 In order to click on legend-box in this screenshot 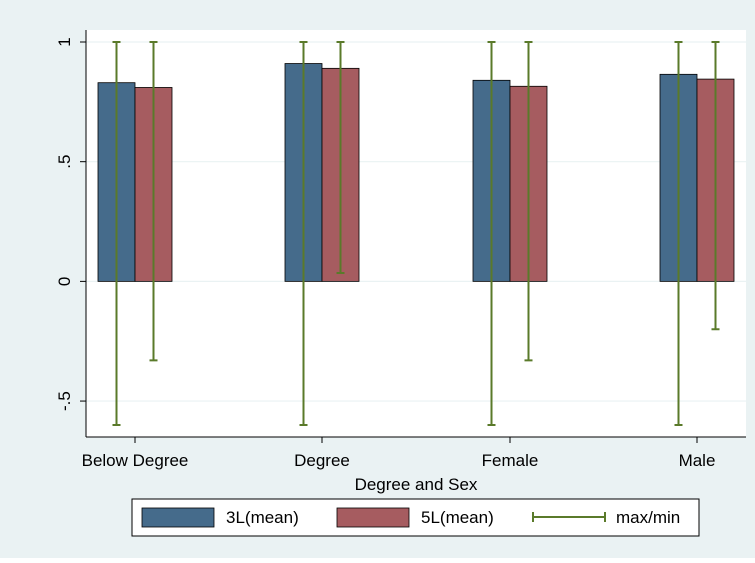, I will do `click(415, 517)`.